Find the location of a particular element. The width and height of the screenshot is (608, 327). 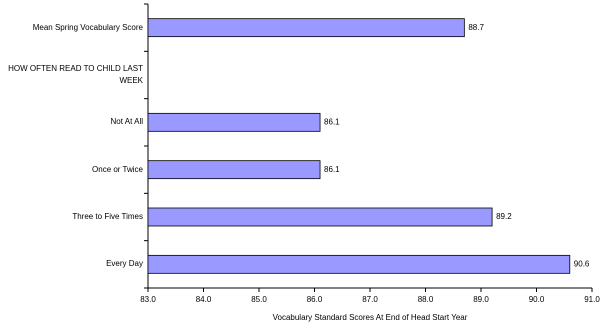

x-tick-label: 84.0 is located at coordinates (204, 299).